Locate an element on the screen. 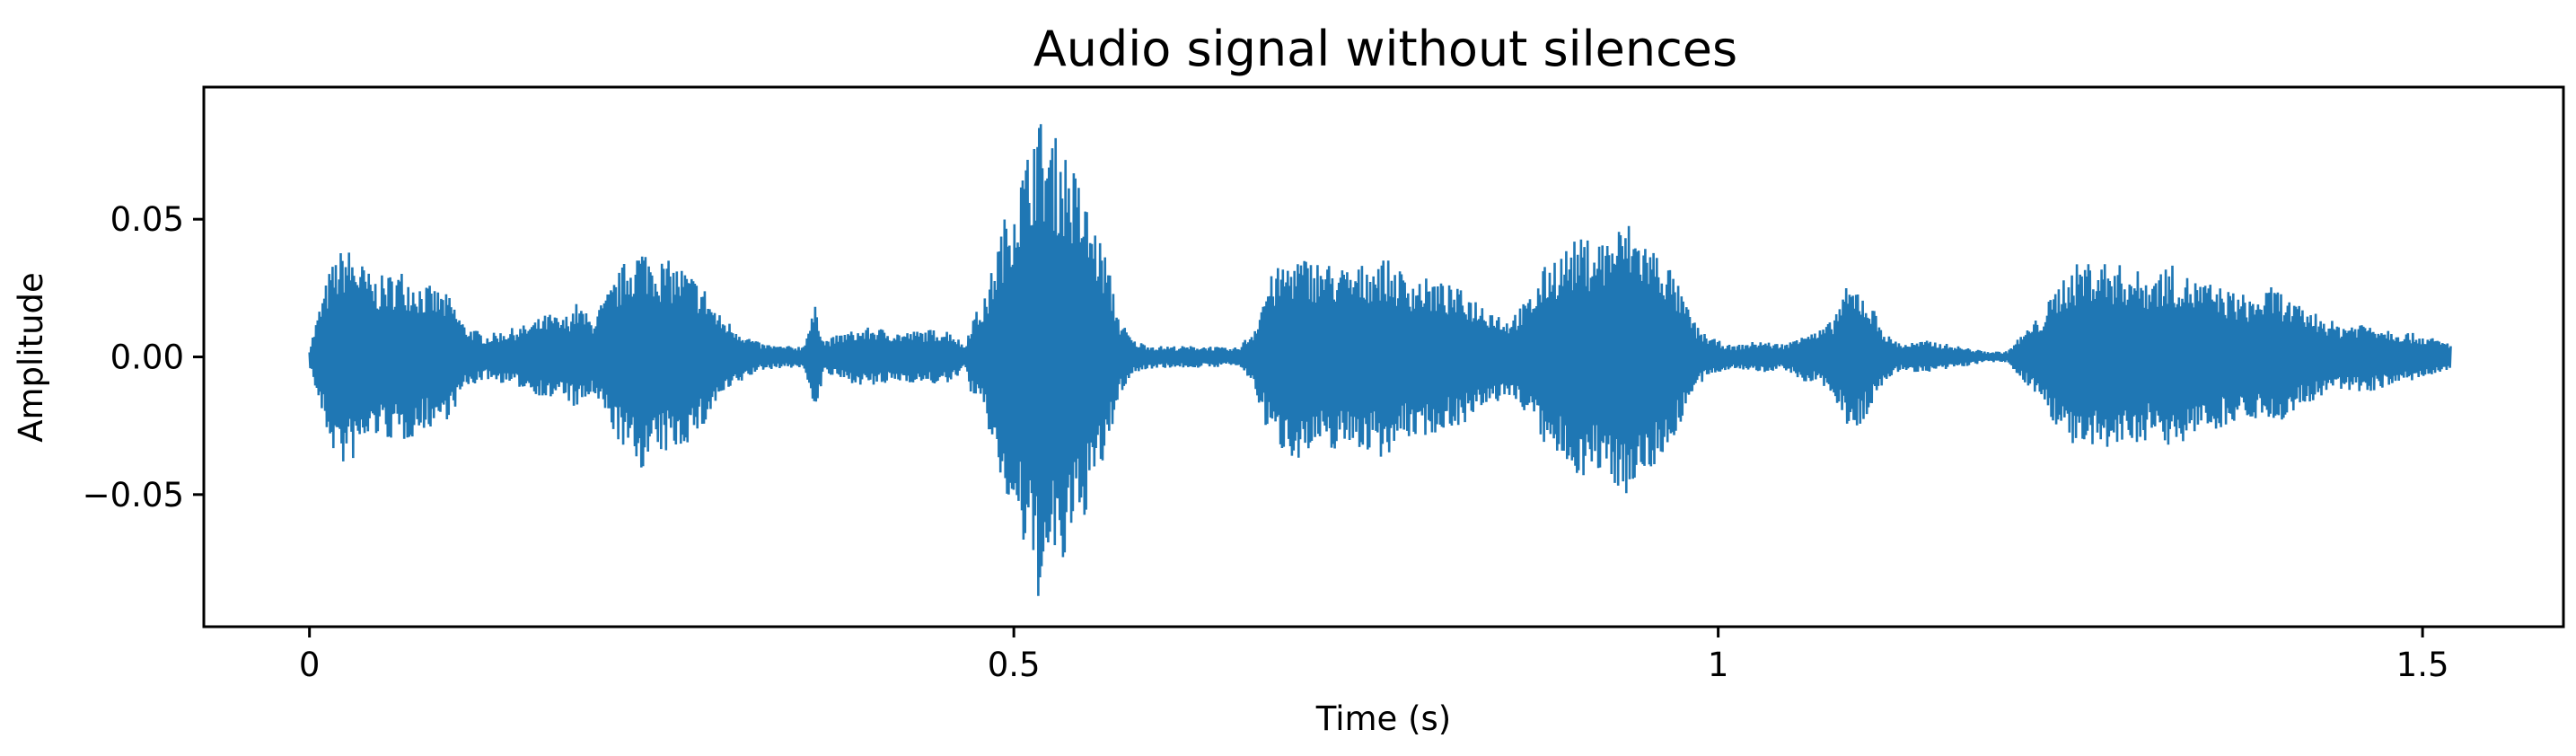 The image size is (2576, 756). x-axis-ticks: 0 0.5 1 1.5 is located at coordinates (1374, 655).